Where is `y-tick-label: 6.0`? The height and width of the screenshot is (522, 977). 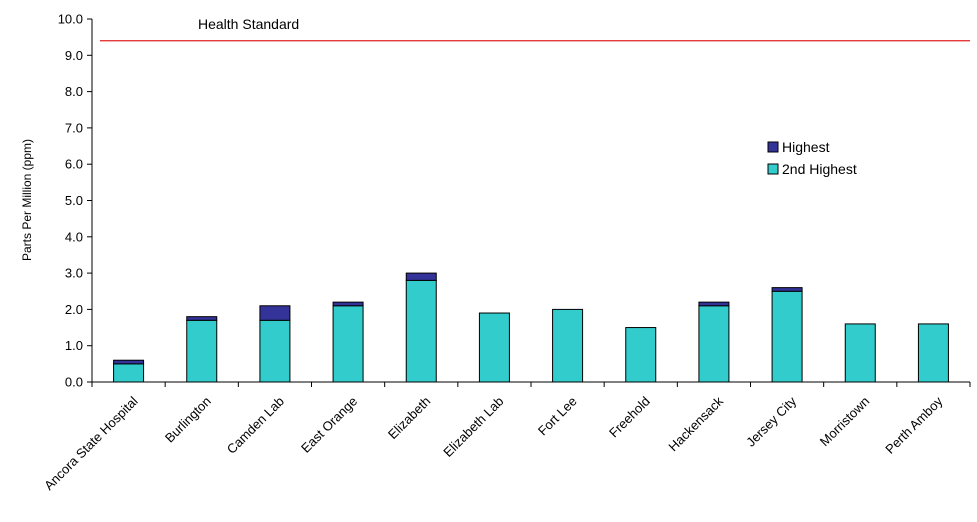
y-tick-label: 6.0 is located at coordinates (74, 164).